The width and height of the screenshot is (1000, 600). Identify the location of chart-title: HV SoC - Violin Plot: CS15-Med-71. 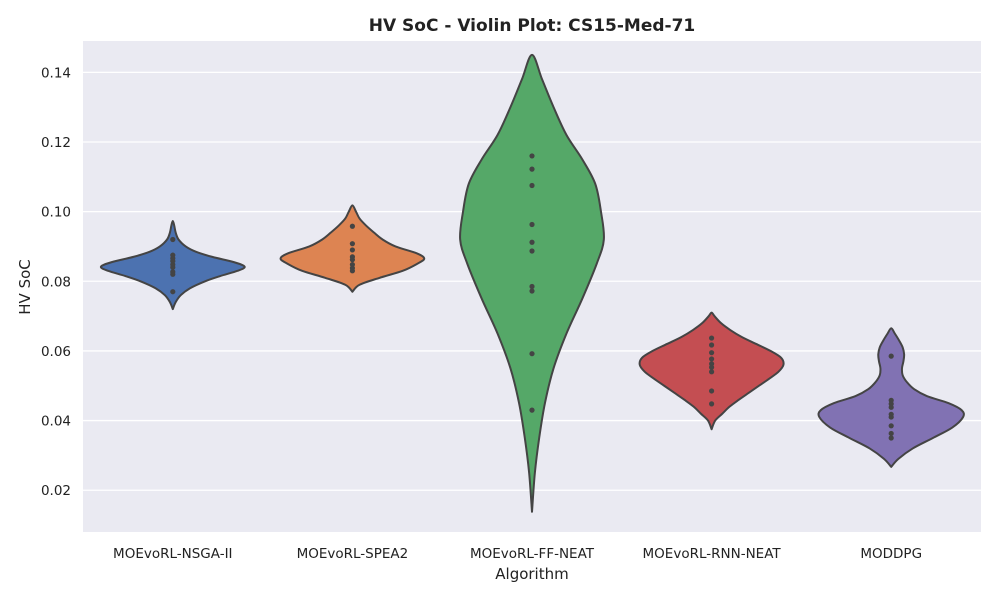
(532, 26).